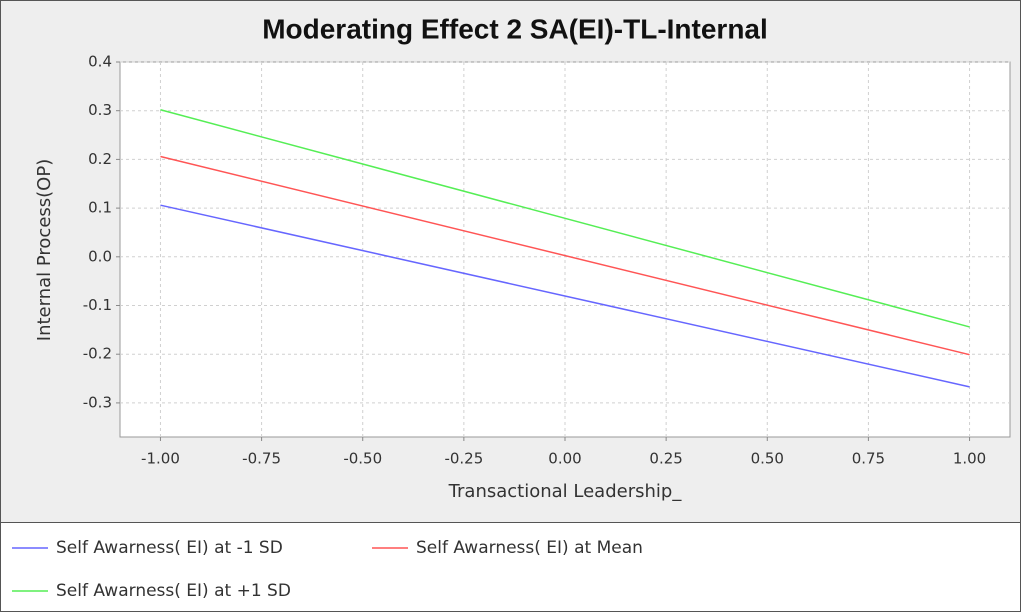  I want to click on y-tick-label: 0.1, so click(100, 208).